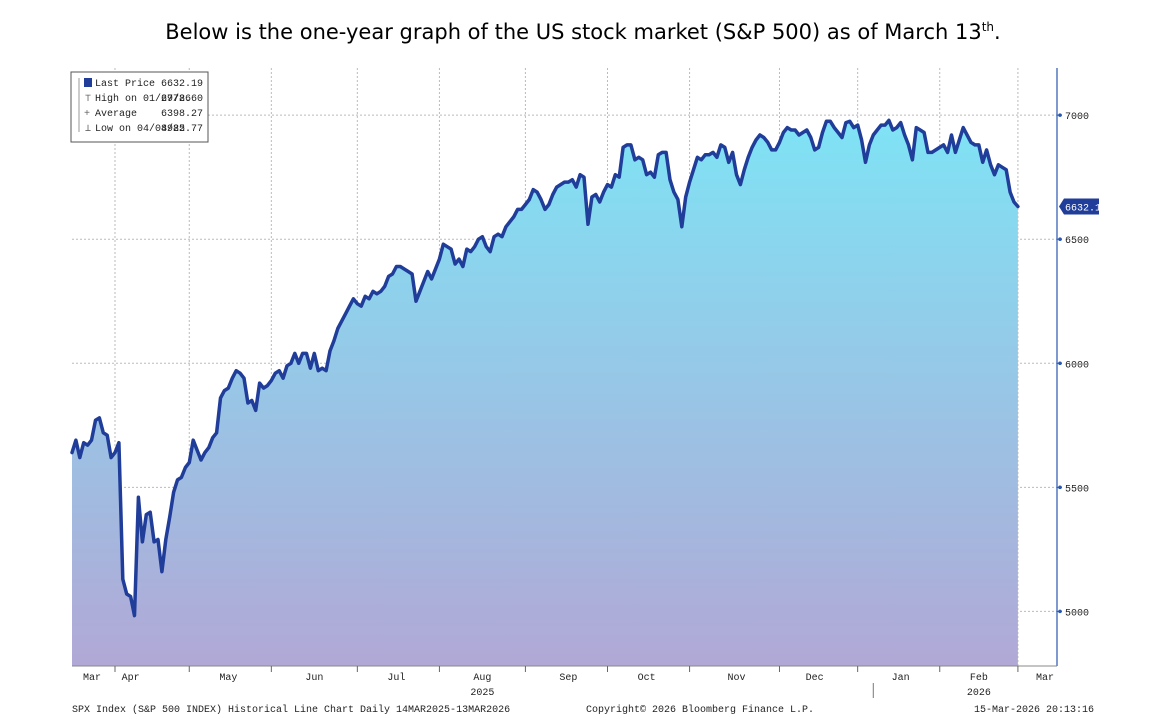 The image size is (1166, 728). I want to click on legend-label: Low on 04/08/25, so click(140, 129).